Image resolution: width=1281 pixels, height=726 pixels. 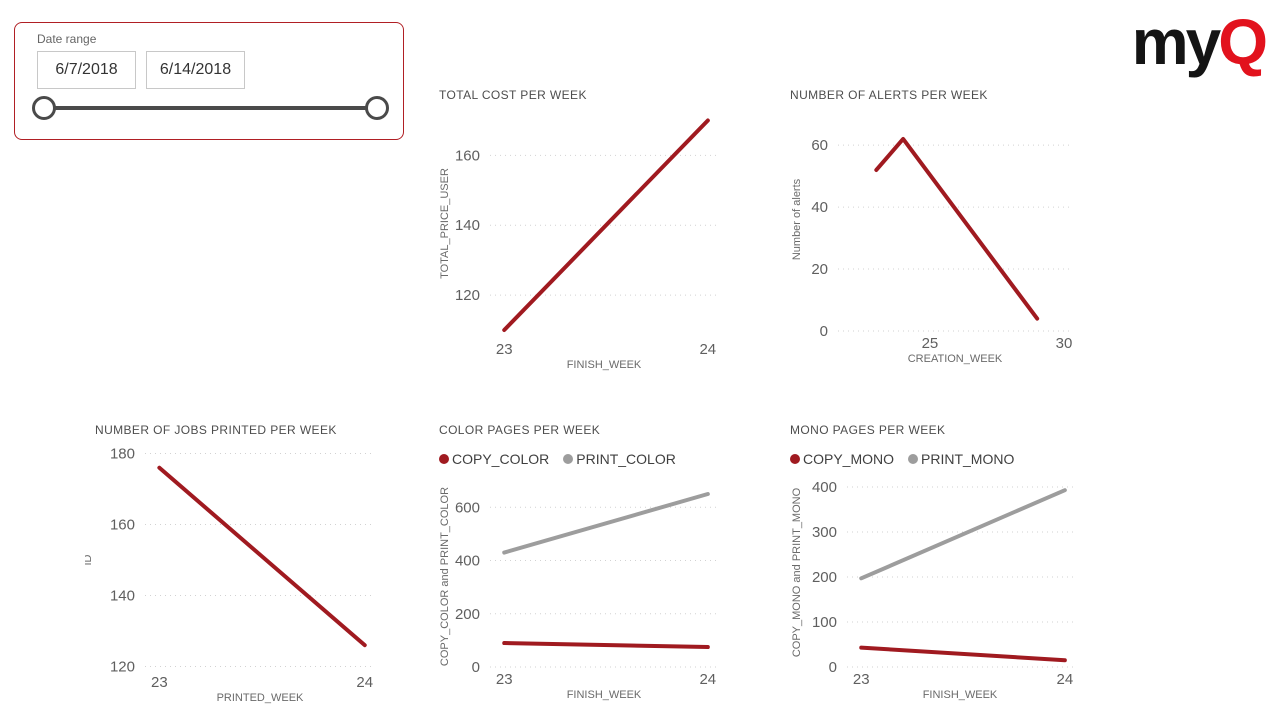 I want to click on legend-item-print_color: PRINT_COLOR, so click(x=619, y=459).